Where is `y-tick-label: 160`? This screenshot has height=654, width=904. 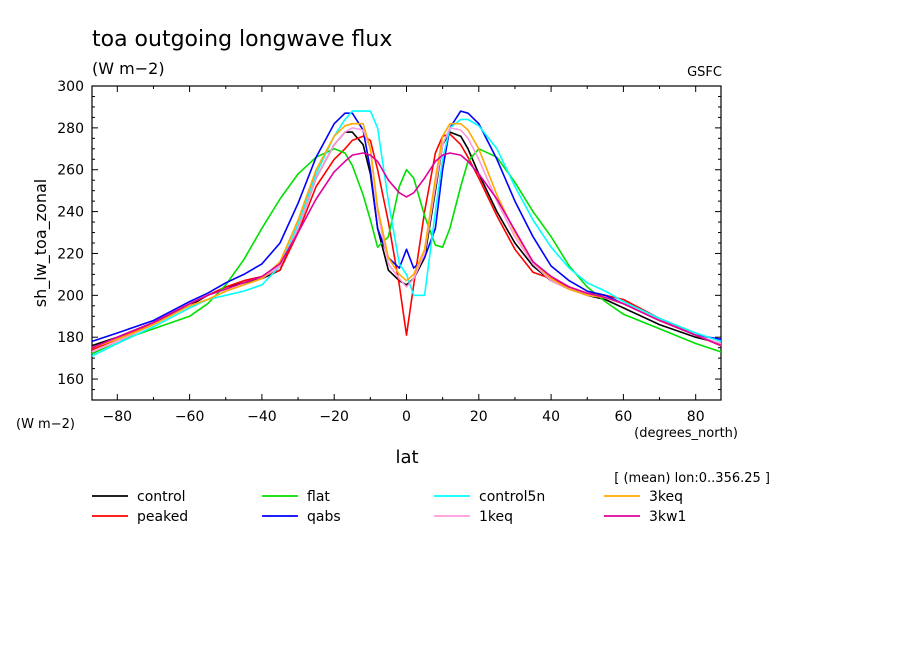
y-tick-label: 160 is located at coordinates (70, 380).